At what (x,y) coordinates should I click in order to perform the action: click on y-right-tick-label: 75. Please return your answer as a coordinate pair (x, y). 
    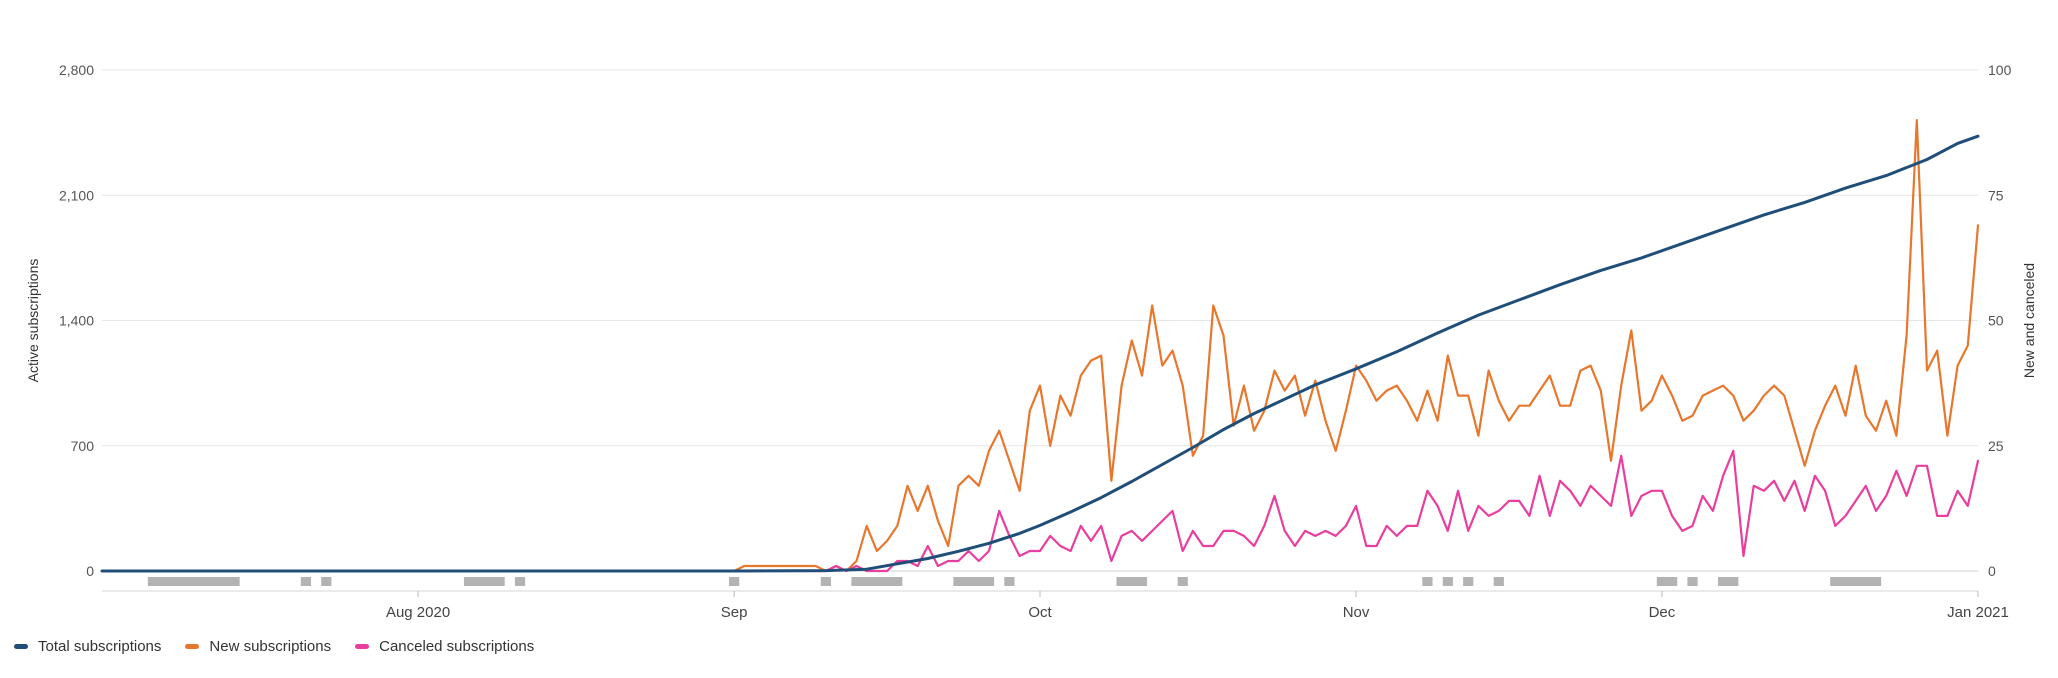
    Looking at the image, I should click on (1996, 195).